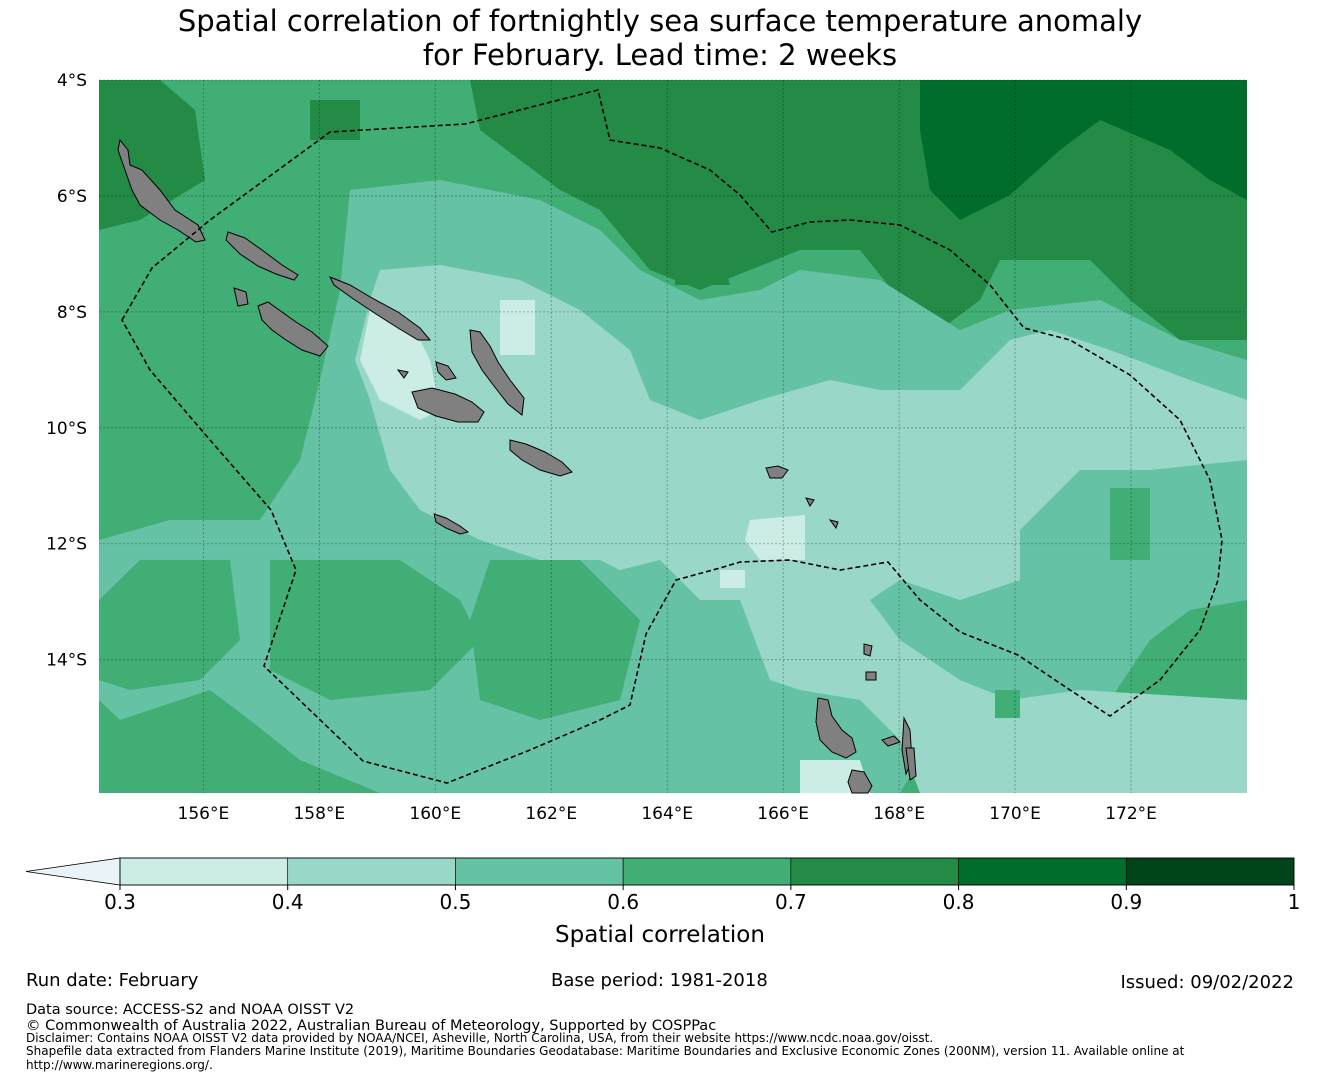 The width and height of the screenshot is (1320, 1080). What do you see at coordinates (810, 502) in the screenshot?
I see `reef-islands` at bounding box center [810, 502].